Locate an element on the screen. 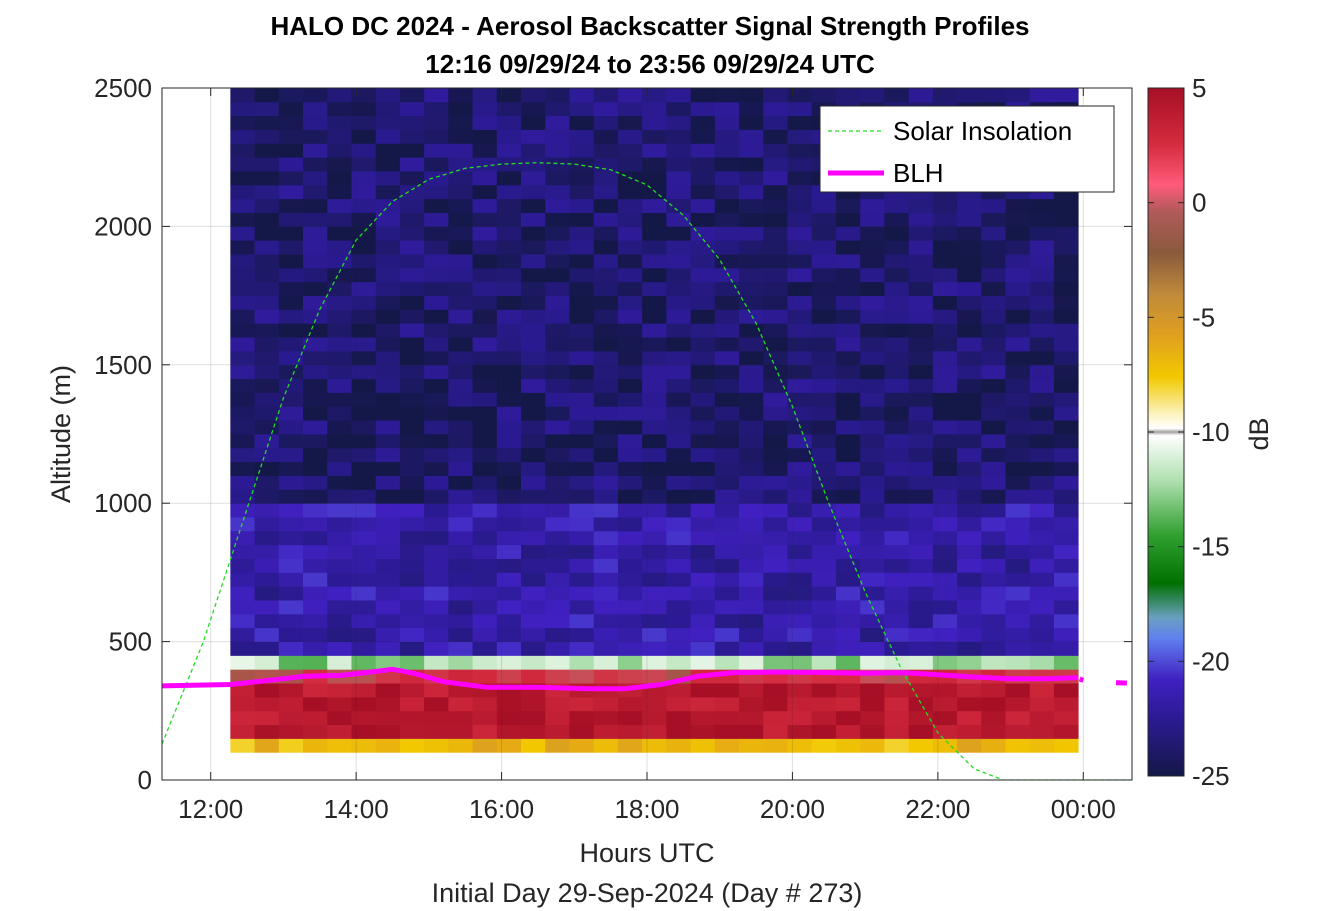 The image size is (1343, 911). y-tick-label: 2500 is located at coordinates (123, 88).